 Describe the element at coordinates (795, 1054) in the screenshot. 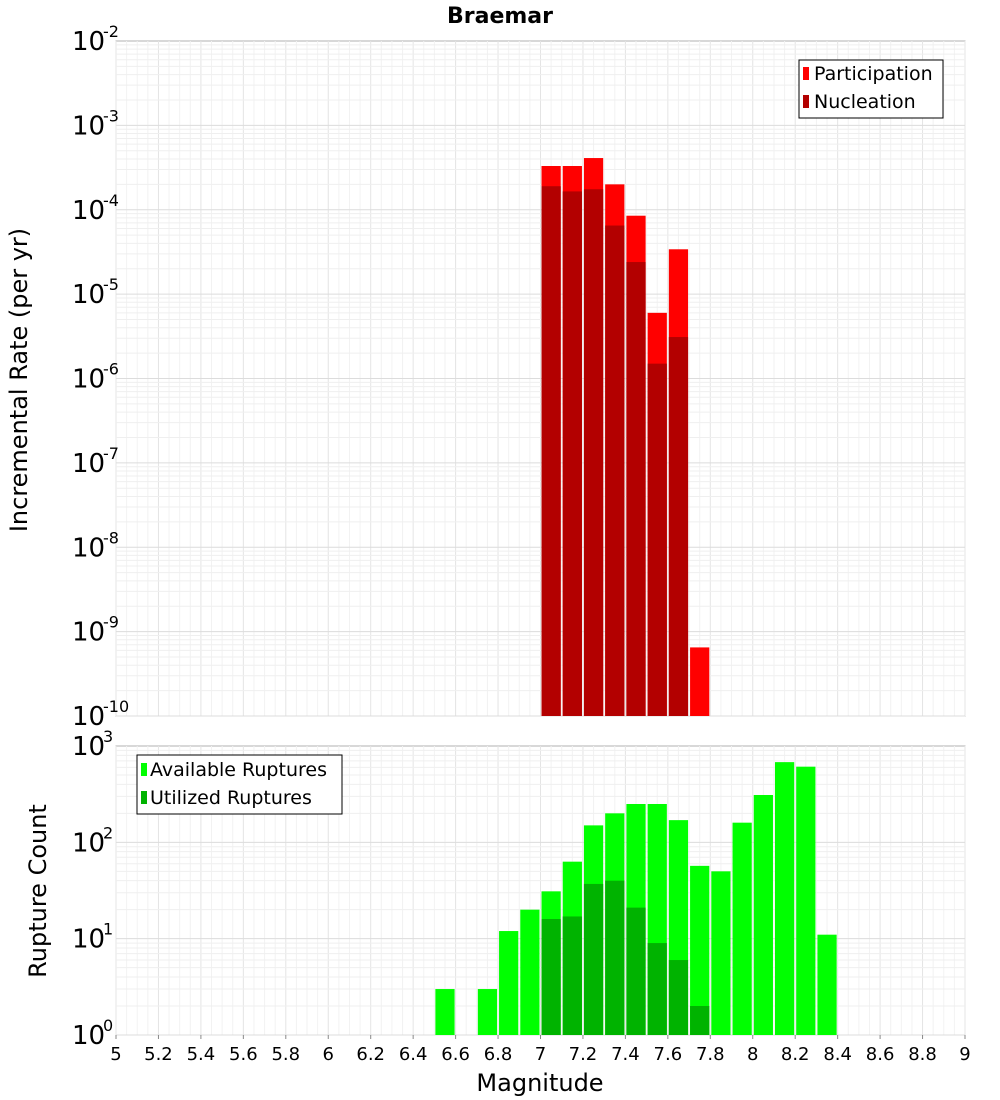

I see `x-tick-label: 8.2` at that location.